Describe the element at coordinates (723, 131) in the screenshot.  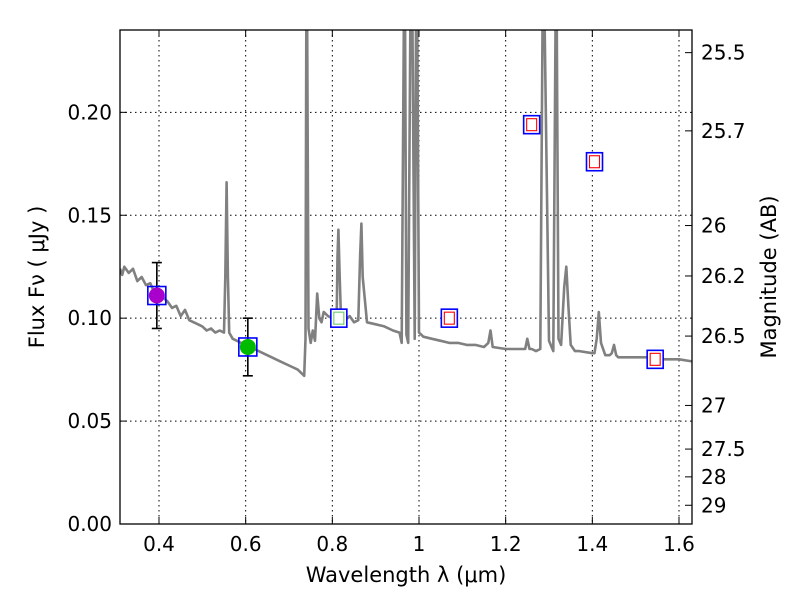
I see `mag-tick-label: 25.7` at that location.